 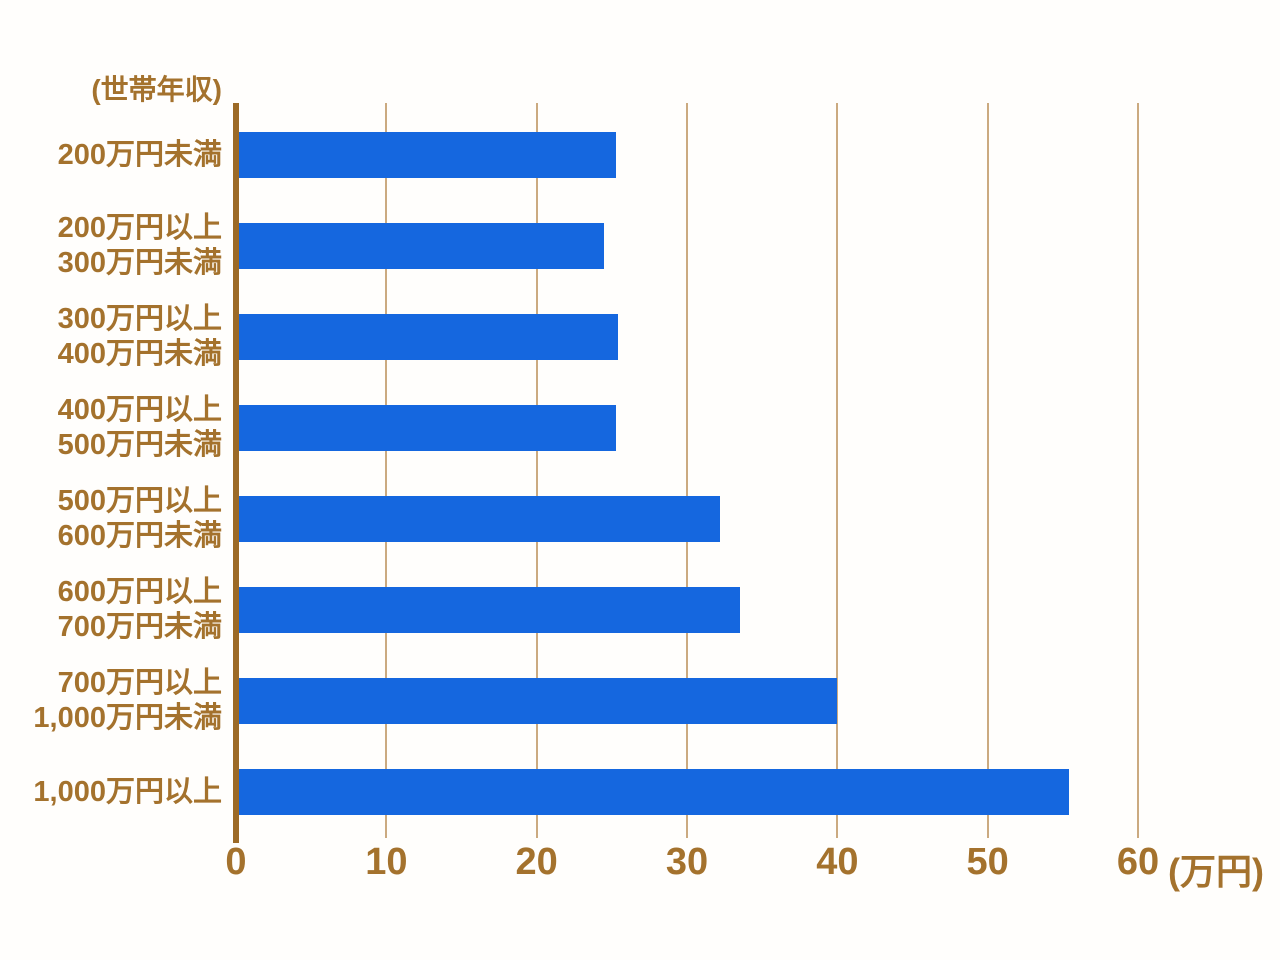 I want to click on category-label: 500万円以上 600万円未満, so click(x=140, y=519).